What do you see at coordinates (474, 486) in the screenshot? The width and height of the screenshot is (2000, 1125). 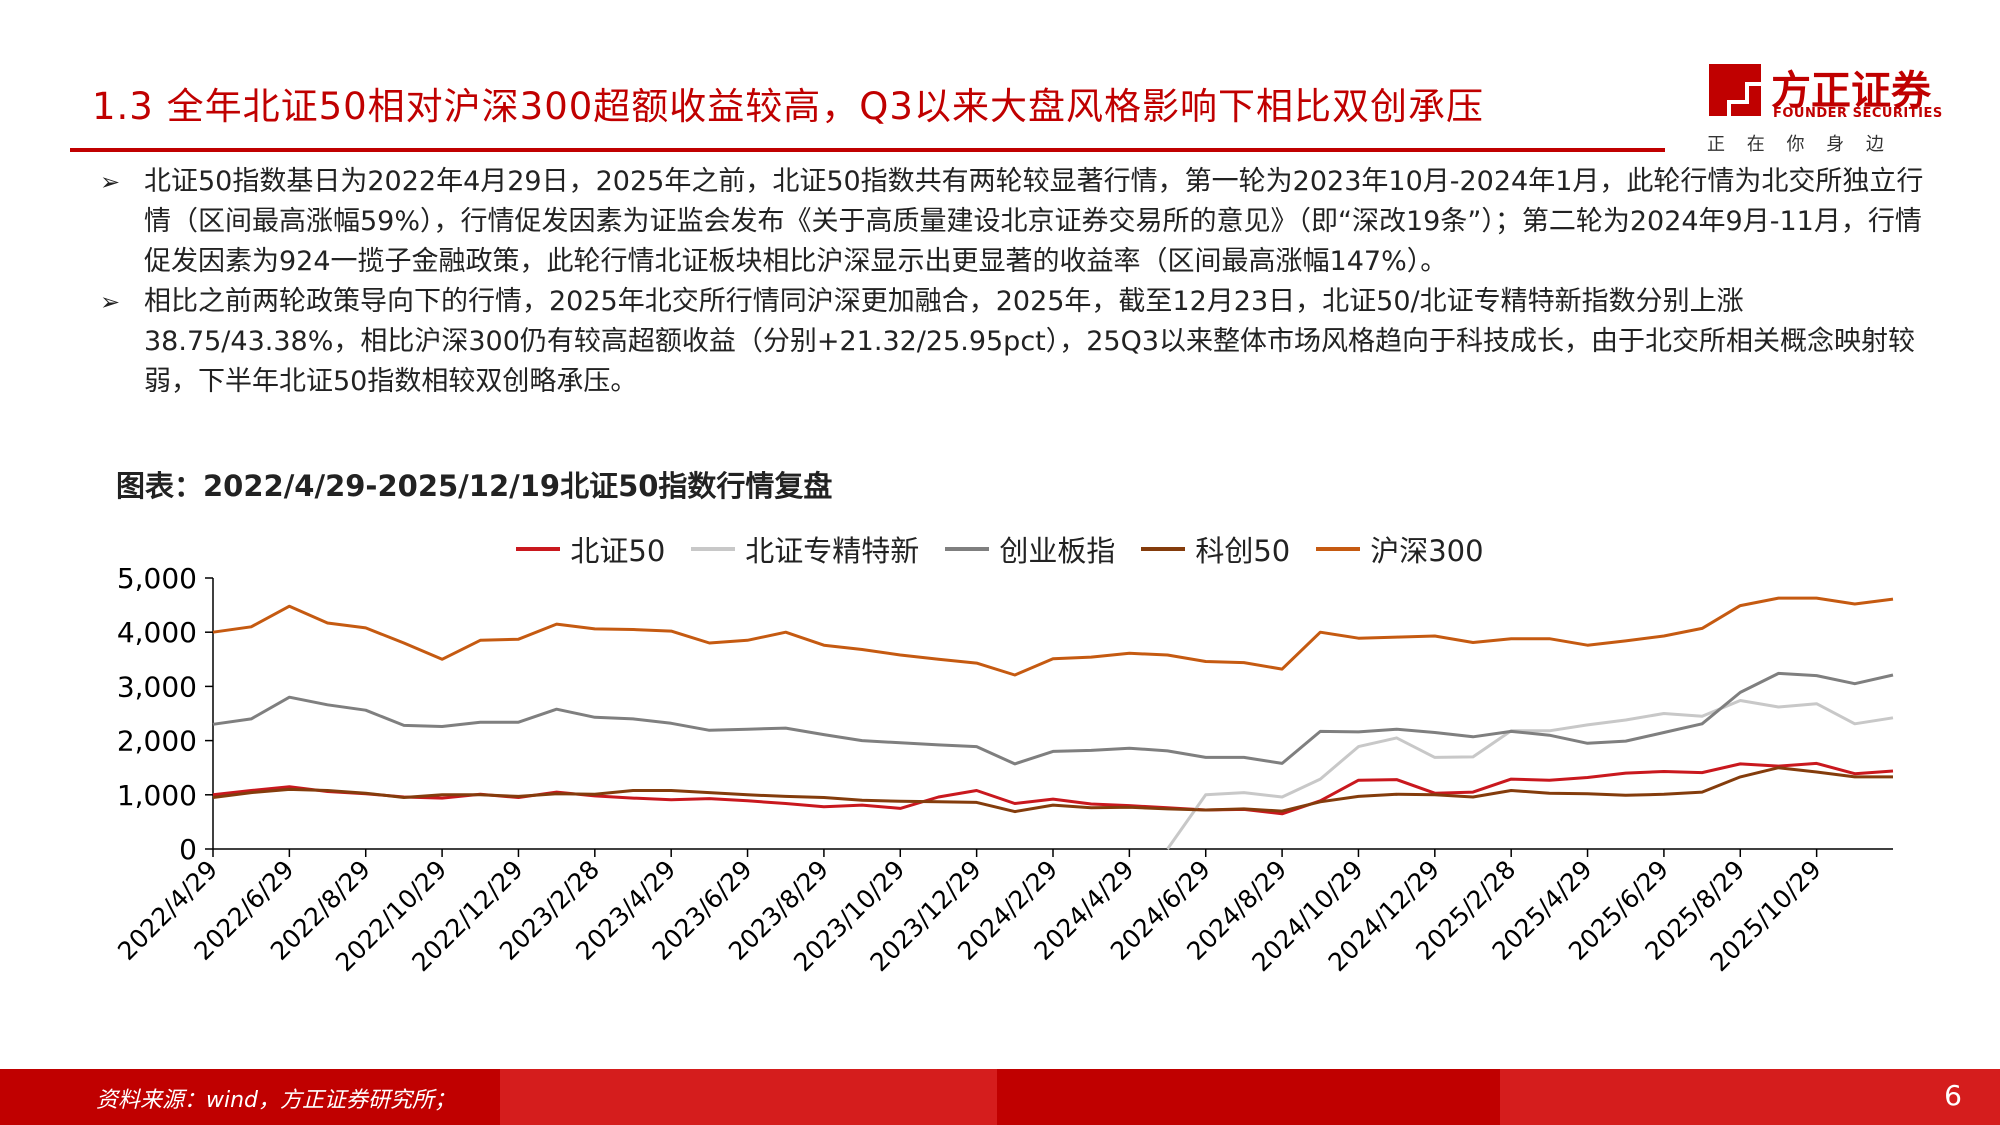 I see `chart-title: 图表：2022/4/29-2025/12/19北证50指数行情复盘` at bounding box center [474, 486].